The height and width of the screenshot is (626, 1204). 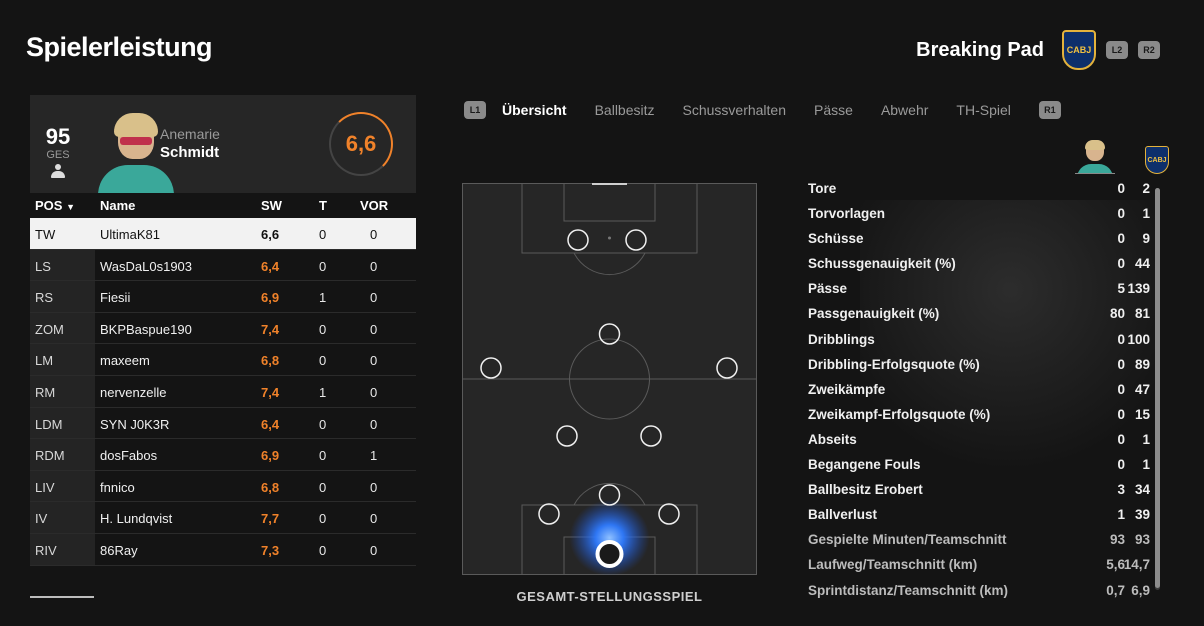 What do you see at coordinates (1149, 50) in the screenshot?
I see `r2-button: R2` at bounding box center [1149, 50].